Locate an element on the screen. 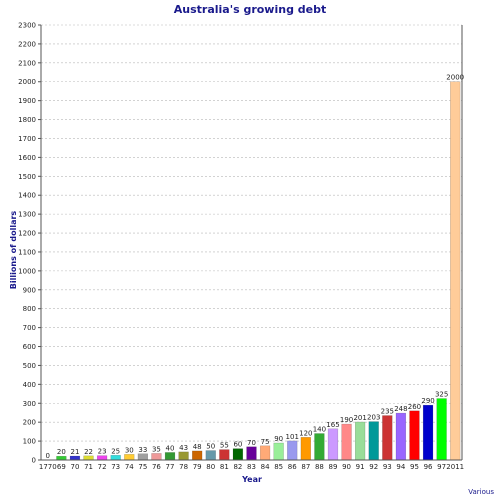  x-tick-label: 82 is located at coordinates (237, 467).